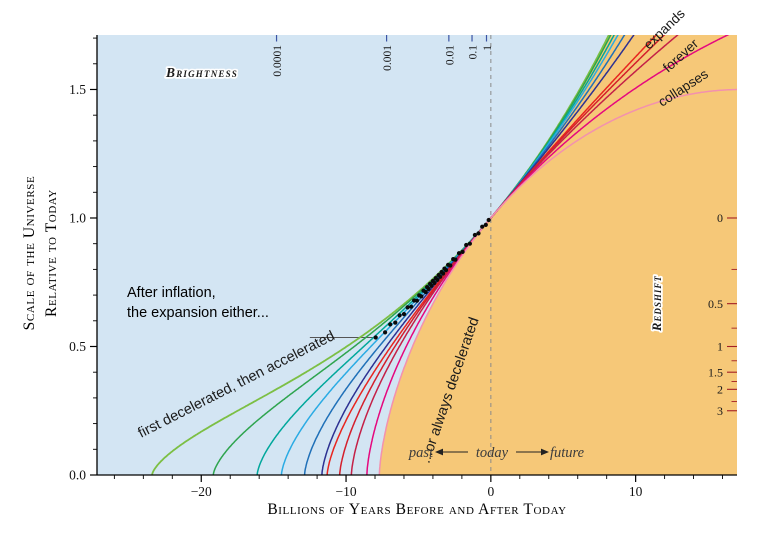 The width and height of the screenshot is (757, 539). What do you see at coordinates (201, 72) in the screenshot?
I see `brightness-axis-label: Brightness` at bounding box center [201, 72].